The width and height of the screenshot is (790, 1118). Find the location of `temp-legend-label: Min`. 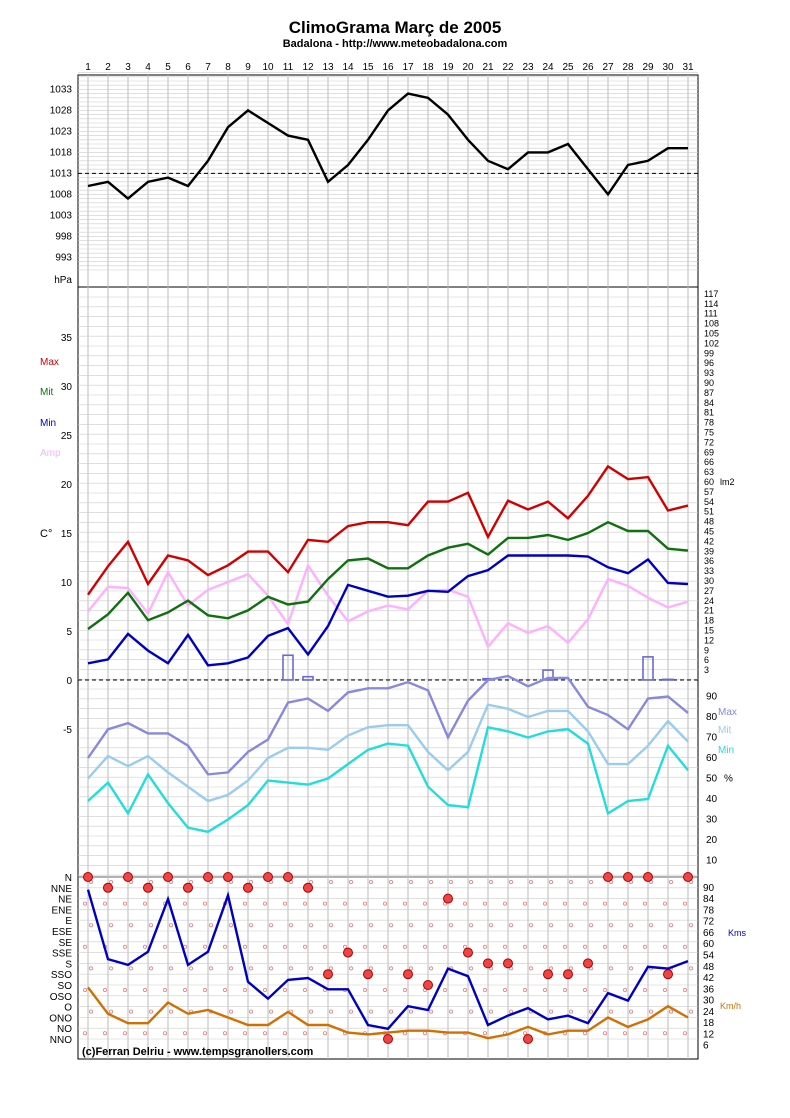

temp-legend-label: Min is located at coordinates (48, 423).